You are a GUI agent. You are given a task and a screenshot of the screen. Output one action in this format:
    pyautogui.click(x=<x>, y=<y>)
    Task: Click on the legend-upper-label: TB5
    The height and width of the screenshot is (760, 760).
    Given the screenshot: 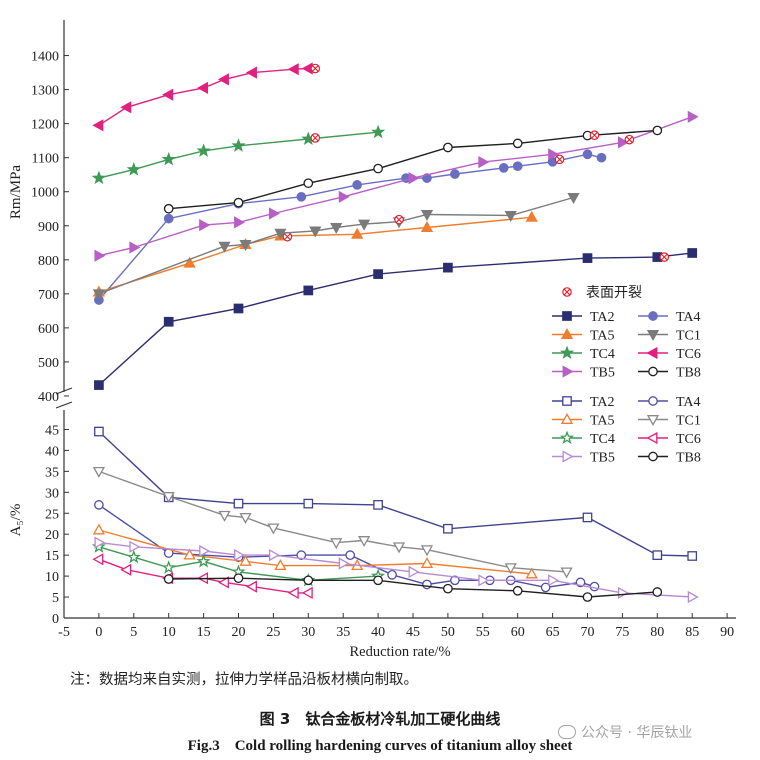 What is the action you would take?
    pyautogui.click(x=602, y=373)
    